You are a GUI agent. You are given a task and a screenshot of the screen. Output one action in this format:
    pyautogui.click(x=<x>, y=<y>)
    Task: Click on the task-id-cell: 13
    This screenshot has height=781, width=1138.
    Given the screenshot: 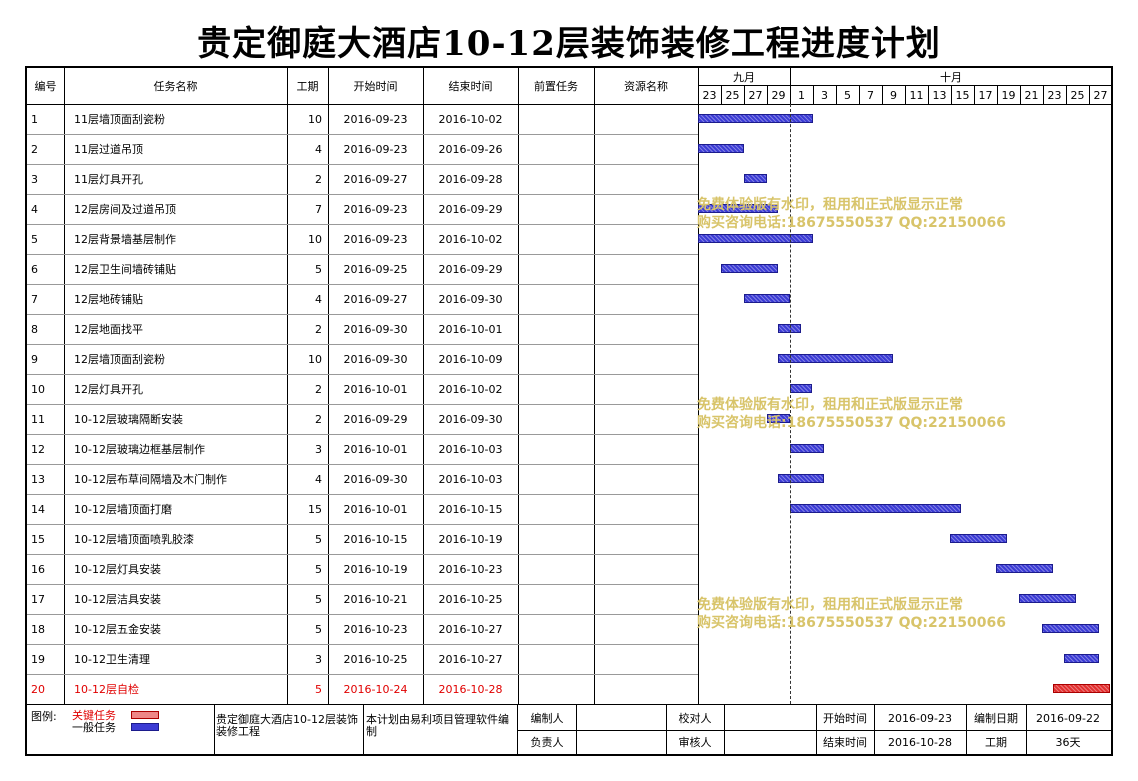 What is the action you would take?
    pyautogui.click(x=38, y=479)
    